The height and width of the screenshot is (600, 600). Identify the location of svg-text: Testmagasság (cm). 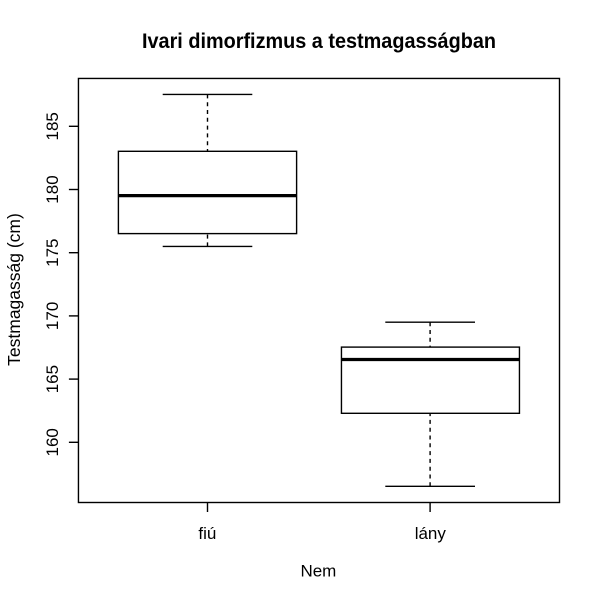
(14, 289).